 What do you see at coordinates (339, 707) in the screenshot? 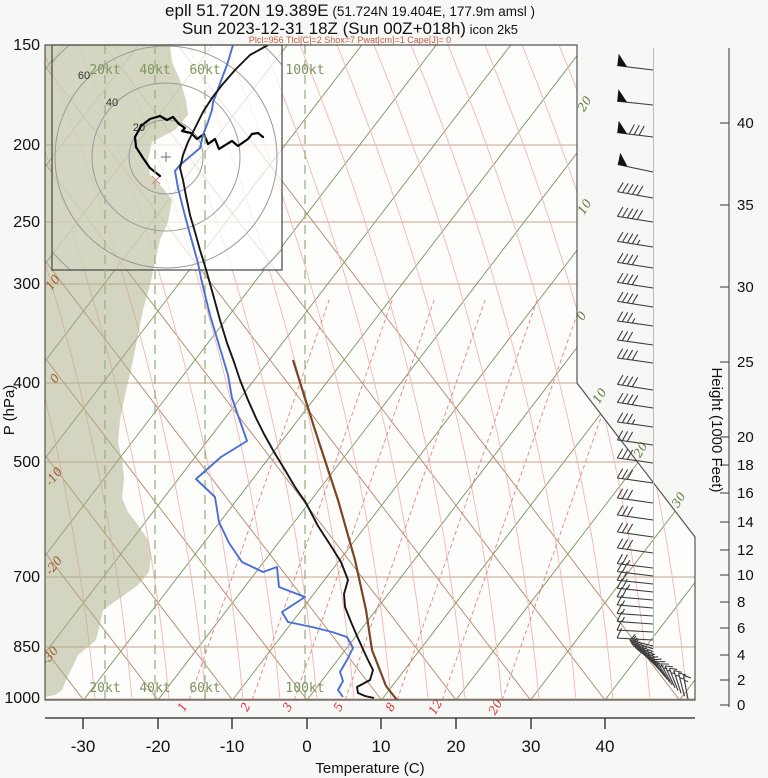
I see `svg-text: 5` at bounding box center [339, 707].